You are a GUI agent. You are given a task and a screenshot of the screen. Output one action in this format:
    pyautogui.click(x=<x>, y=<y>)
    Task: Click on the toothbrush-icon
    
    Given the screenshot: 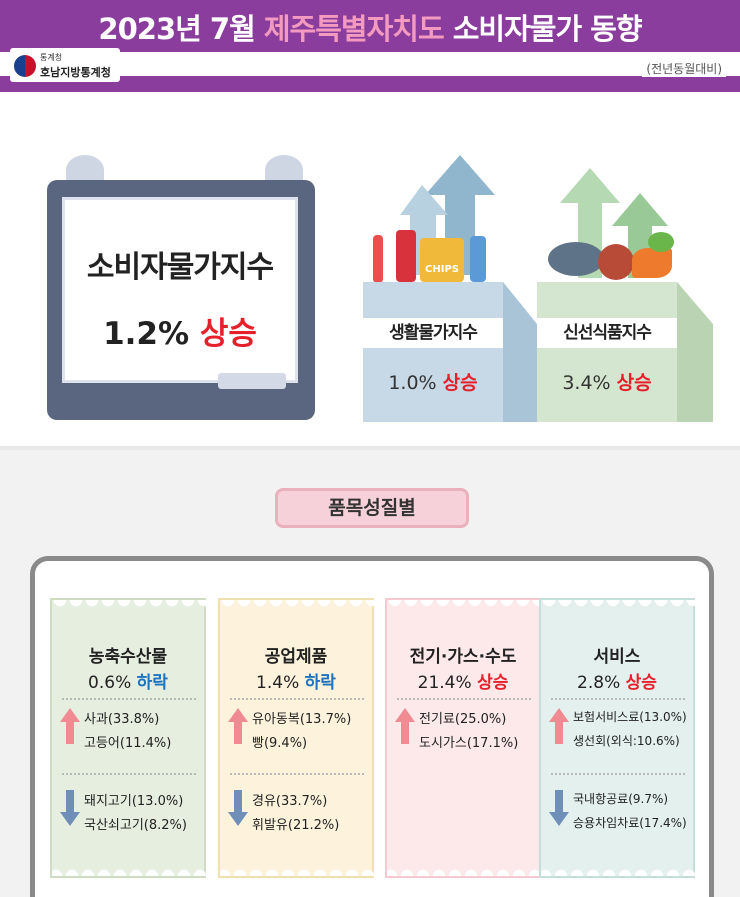 What is the action you would take?
    pyautogui.click(x=378, y=259)
    